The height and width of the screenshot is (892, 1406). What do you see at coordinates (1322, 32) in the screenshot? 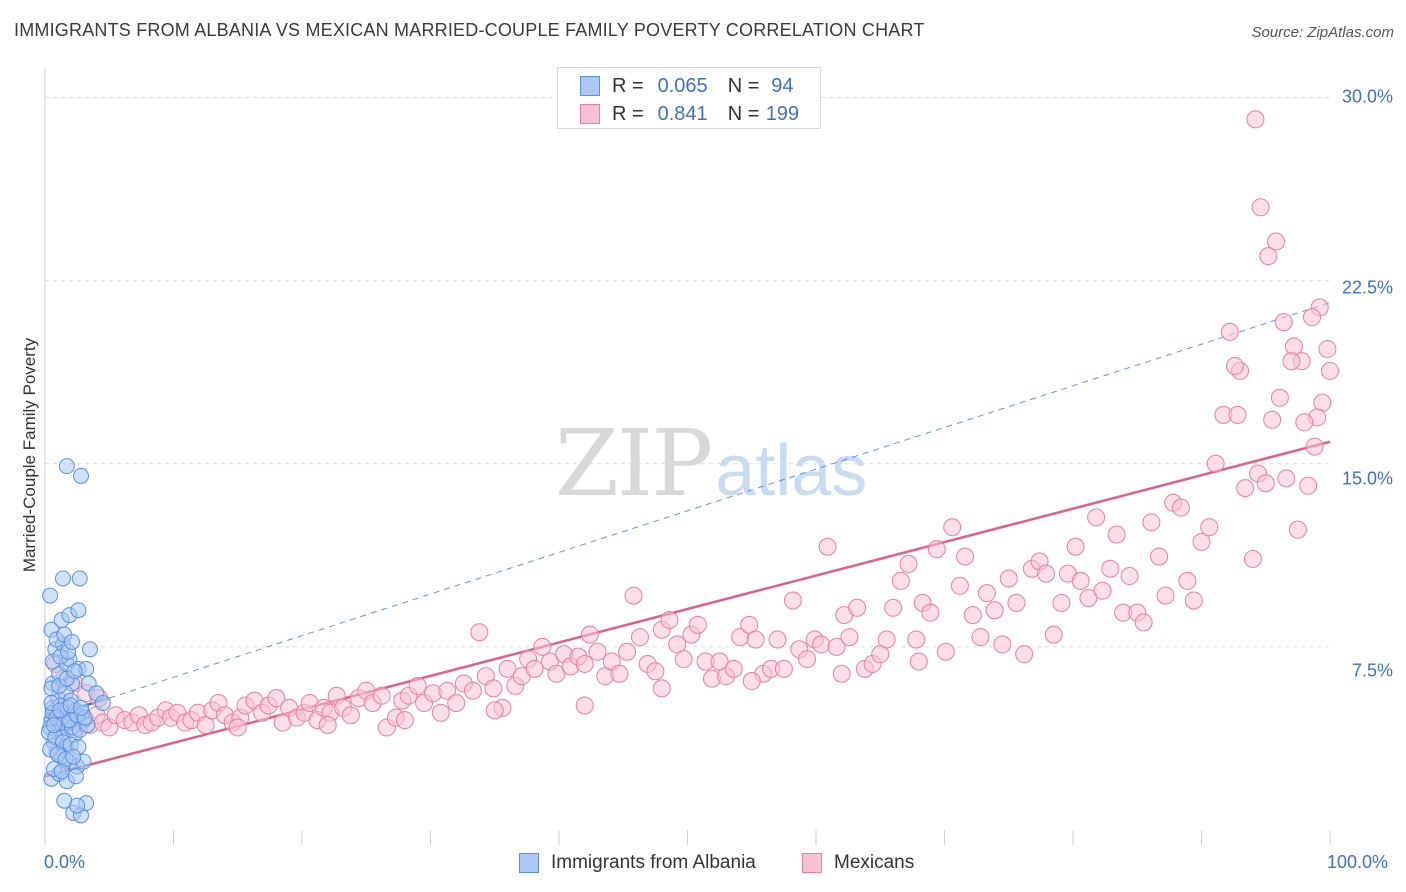
I see `source-credit: Source: ZipAtlas.com` at bounding box center [1322, 32].